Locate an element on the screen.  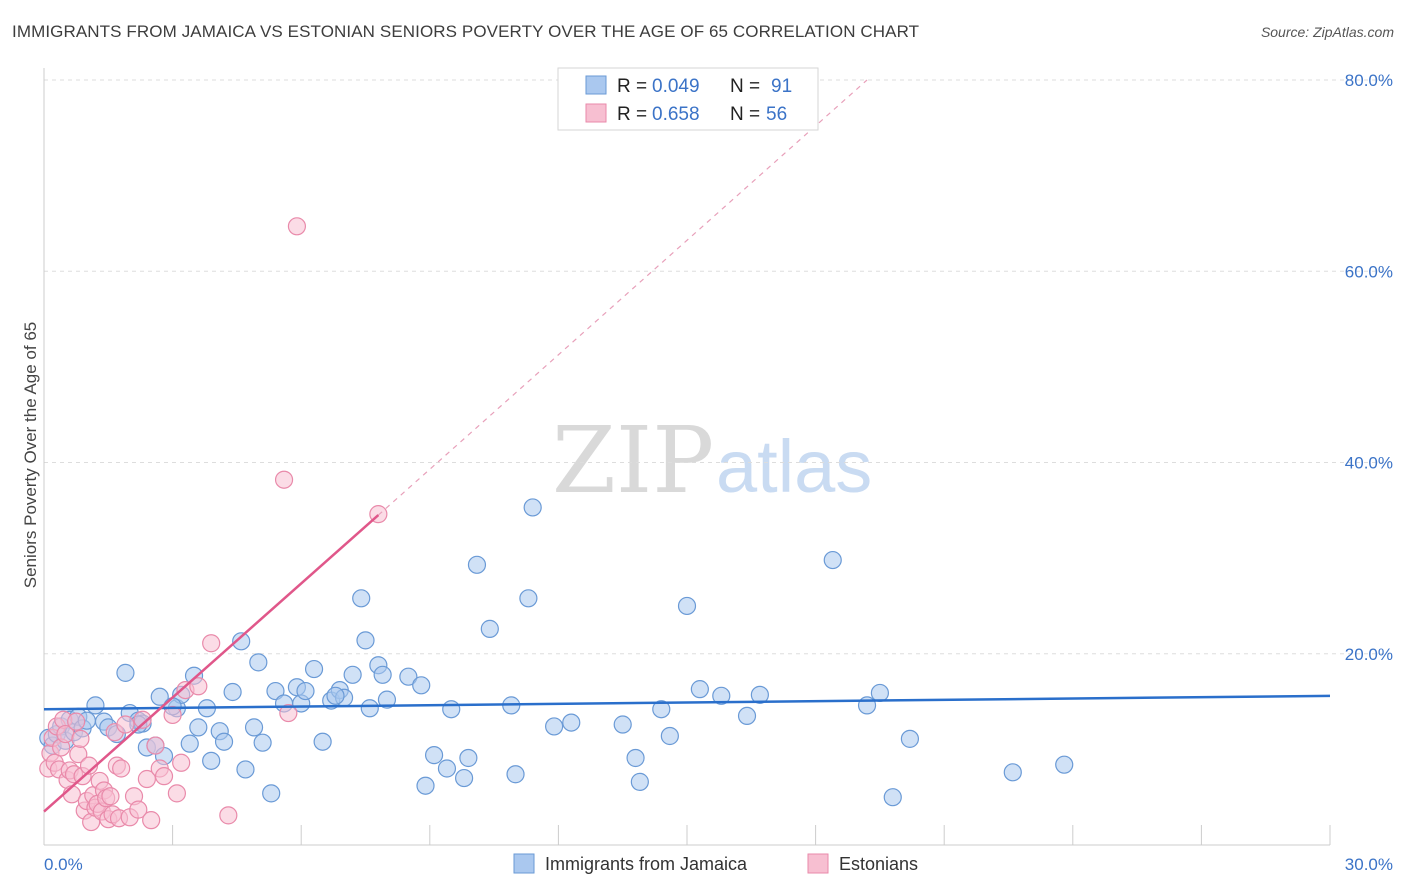
y-tick-labels: 20.0% 40.0% 60.0% 80.0% is located at coordinates (1369, 367).